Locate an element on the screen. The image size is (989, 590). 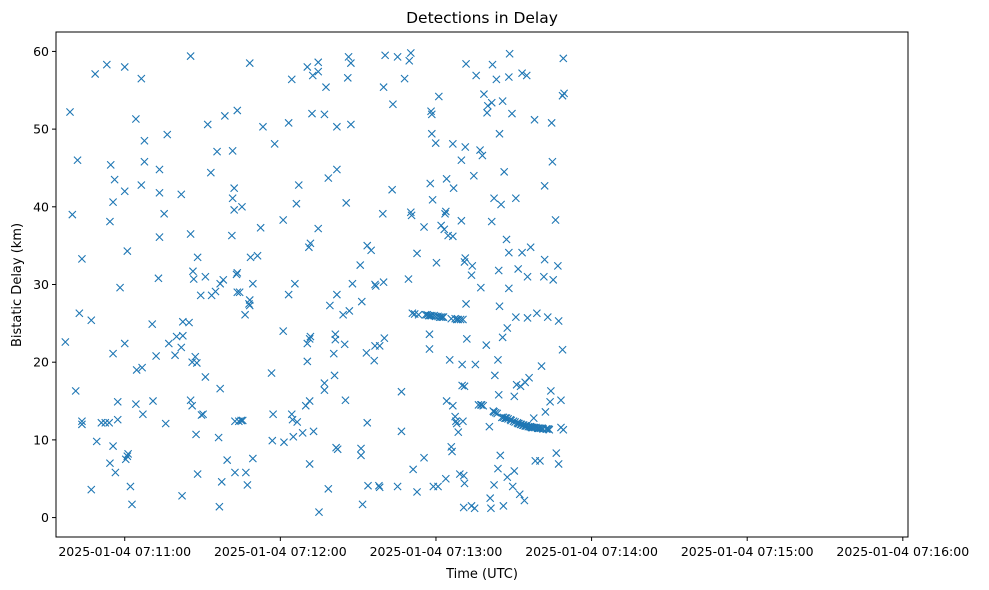
y-tick-label: 10 is located at coordinates (41, 439).